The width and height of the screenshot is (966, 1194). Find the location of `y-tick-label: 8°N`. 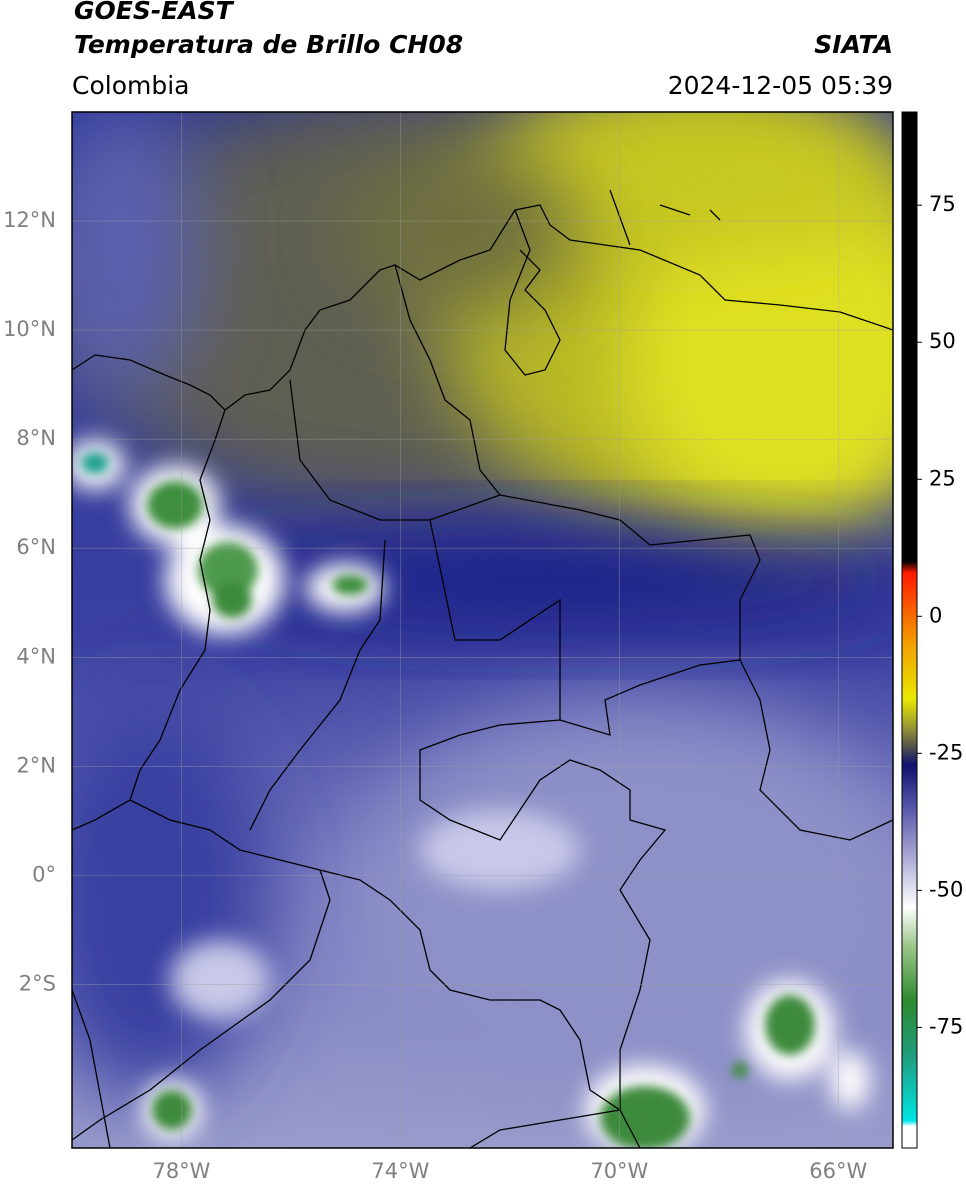

y-tick-label: 8°N is located at coordinates (36, 438).